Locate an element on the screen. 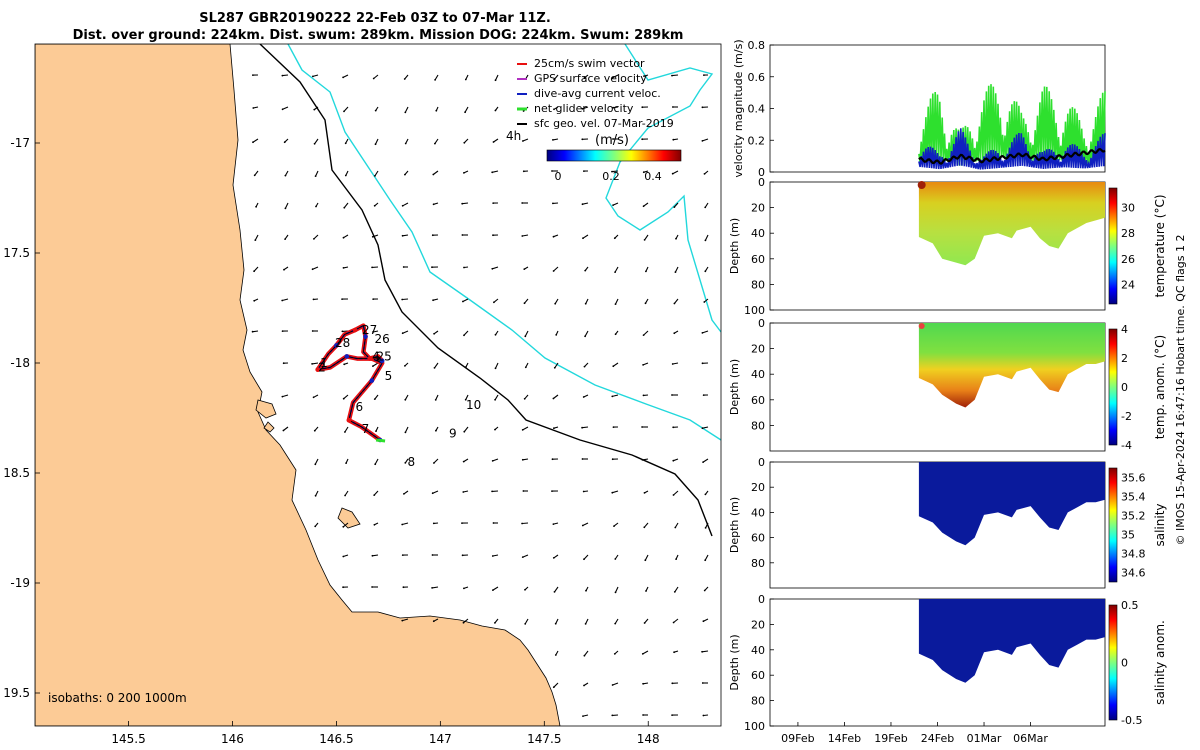 The image size is (1200, 750). temp_anom-colorbar-tick: -2 is located at coordinates (1126, 416).